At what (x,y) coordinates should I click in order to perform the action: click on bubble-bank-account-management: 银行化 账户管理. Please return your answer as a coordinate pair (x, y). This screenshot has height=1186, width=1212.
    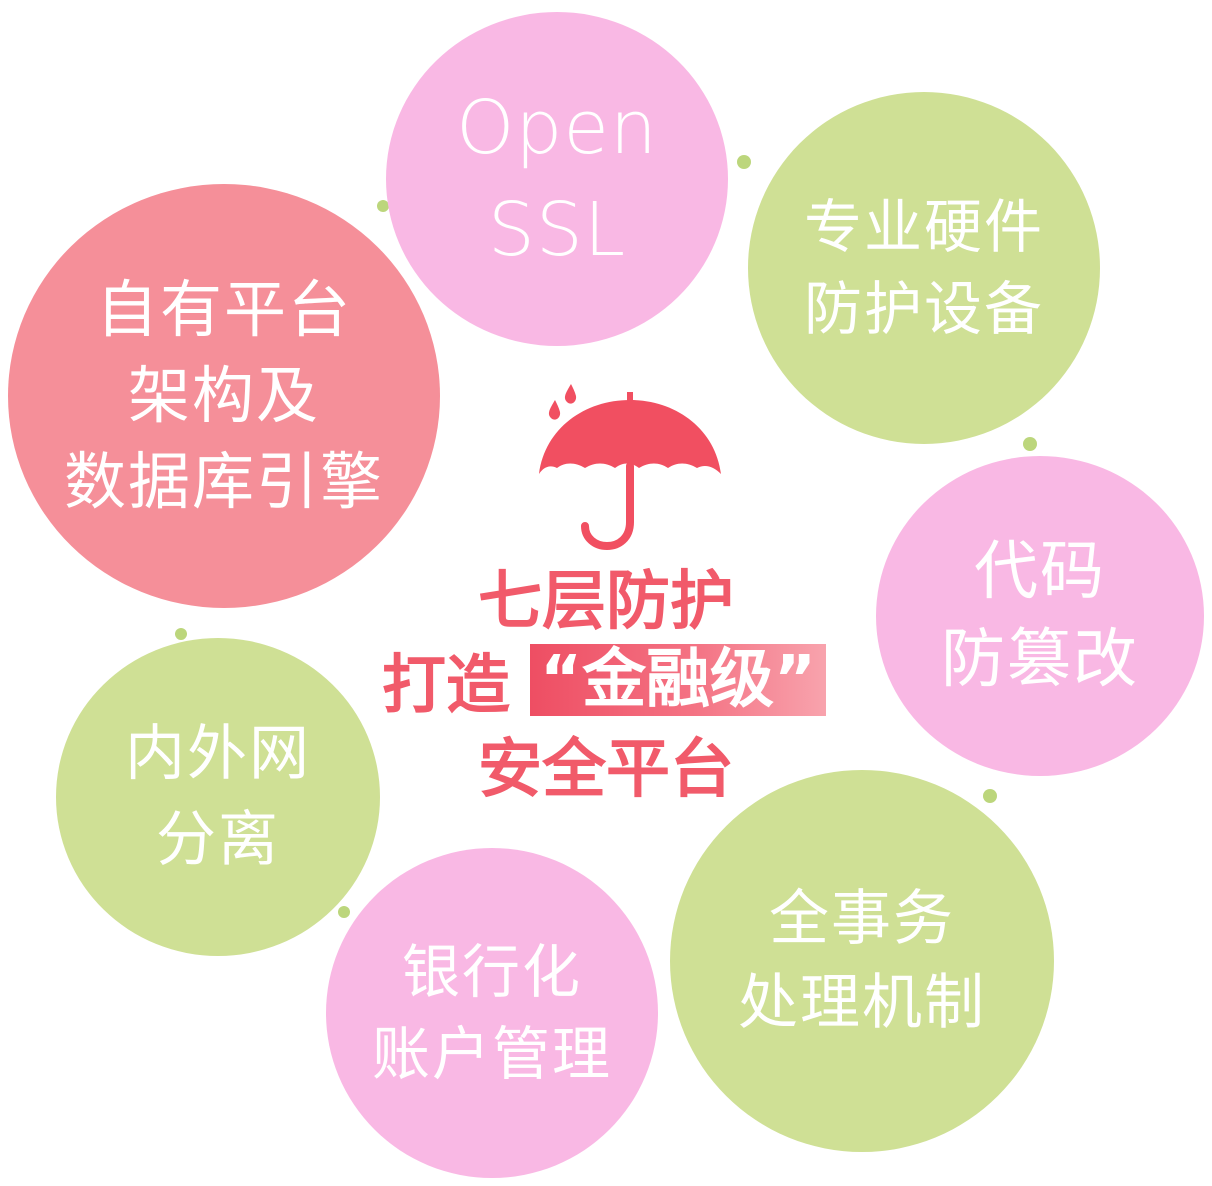
    Looking at the image, I should click on (492, 1013).